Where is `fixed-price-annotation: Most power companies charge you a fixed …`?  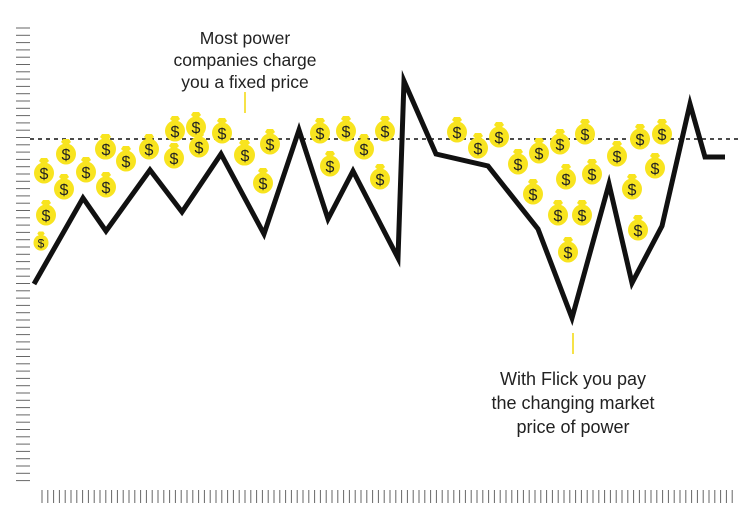 fixed-price-annotation: Most power companies charge you a fixed … is located at coordinates (245, 60).